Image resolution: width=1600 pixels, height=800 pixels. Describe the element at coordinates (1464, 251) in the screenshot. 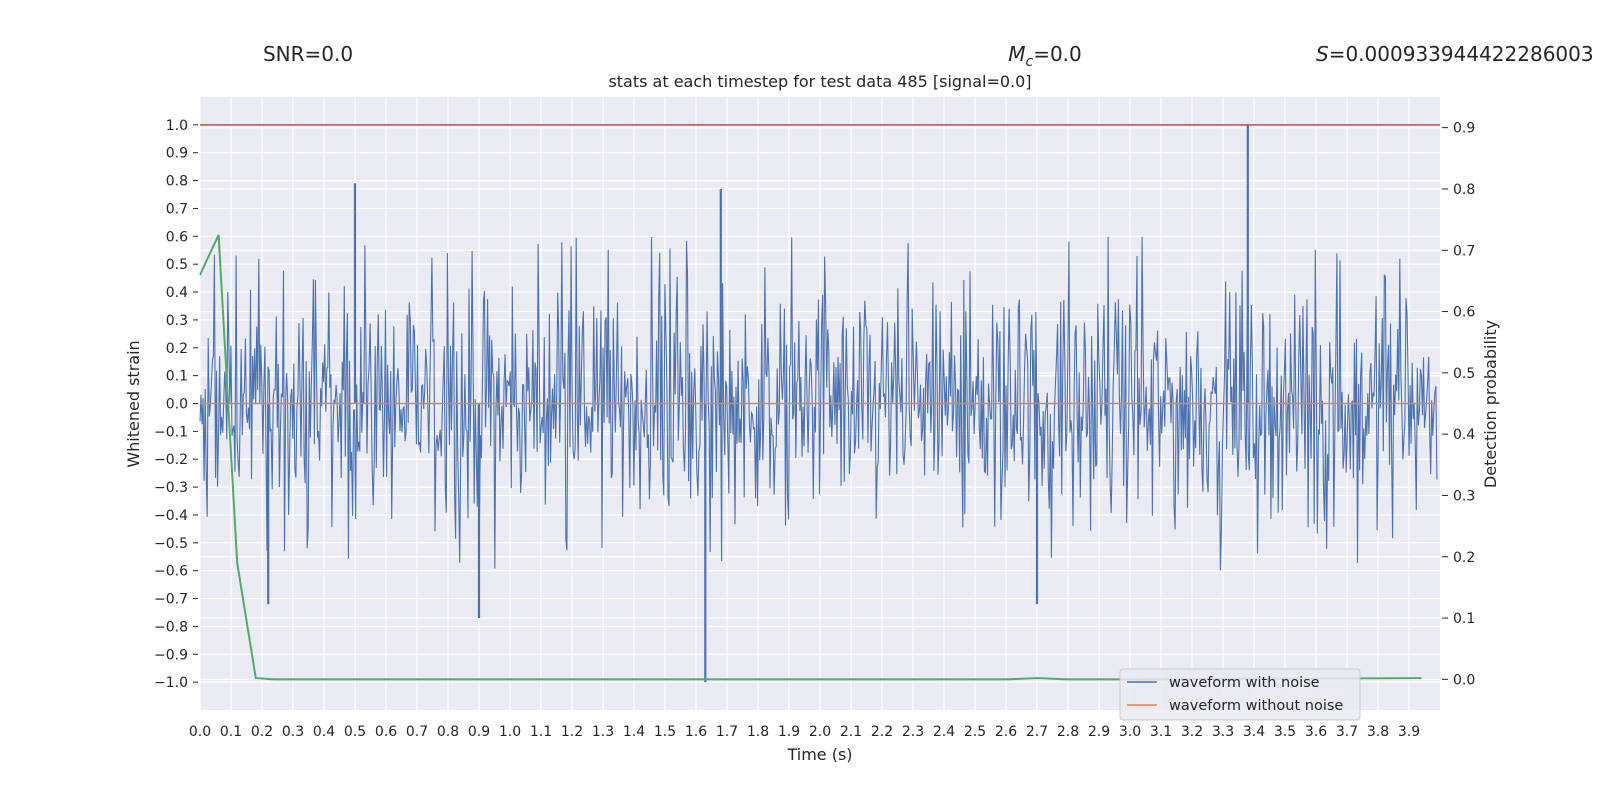

I see `y-right-tick-label: 0.7` at that location.